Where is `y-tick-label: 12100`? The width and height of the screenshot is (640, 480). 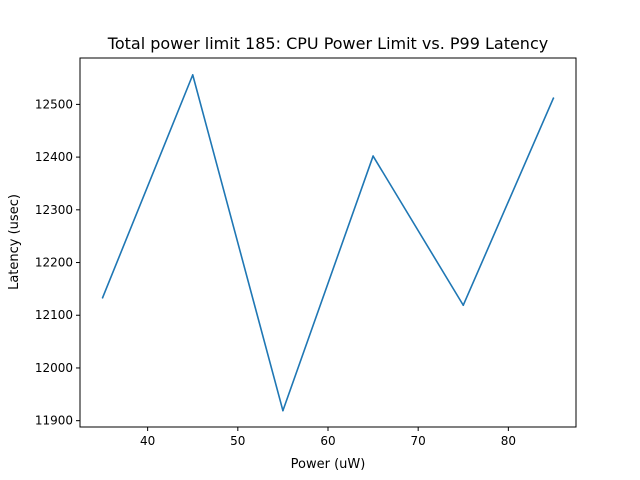 y-tick-label: 12100 is located at coordinates (54, 315).